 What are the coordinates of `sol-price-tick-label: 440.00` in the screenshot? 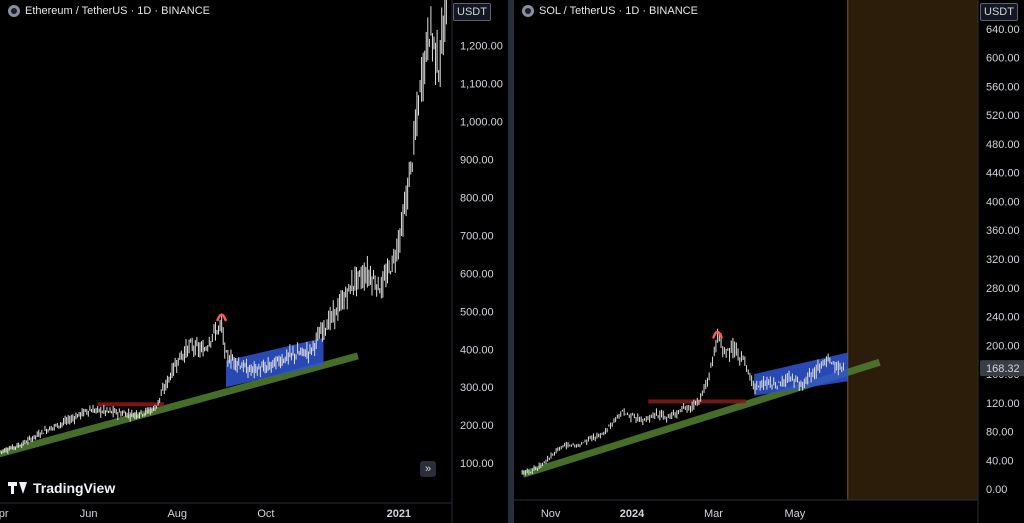 It's located at (1003, 174).